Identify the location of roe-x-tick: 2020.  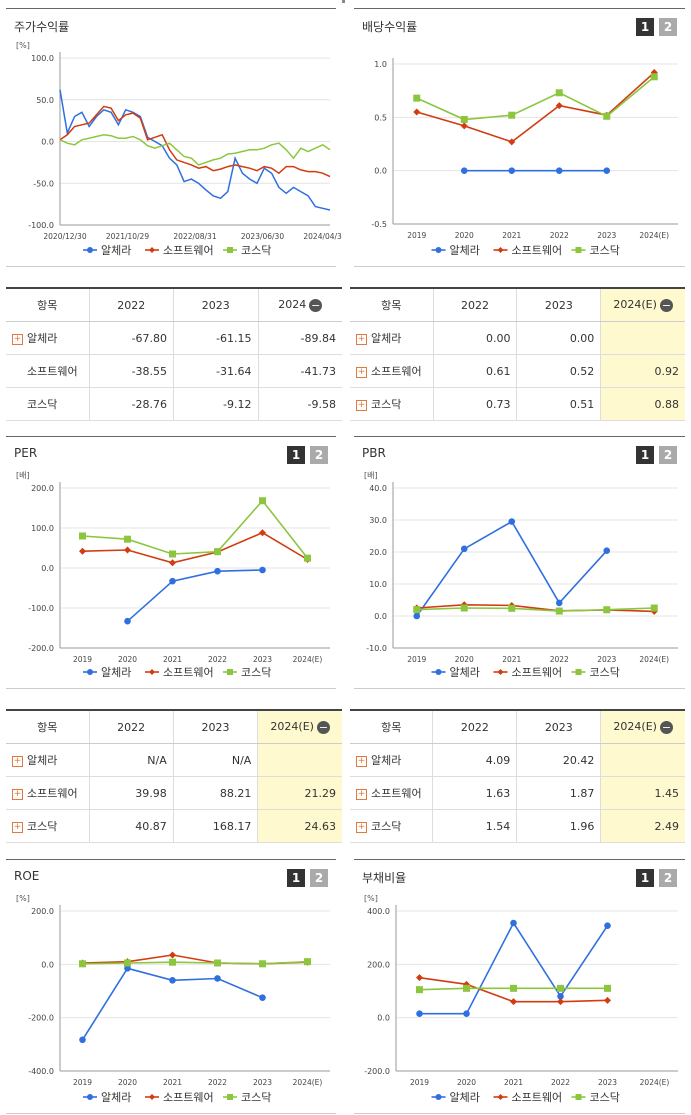
(127, 1082).